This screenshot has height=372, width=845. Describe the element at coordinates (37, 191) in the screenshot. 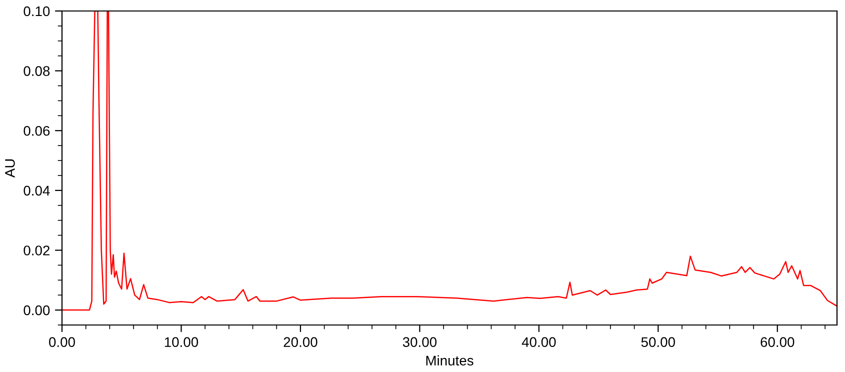

I see `y-tick-label: 0.04` at that location.